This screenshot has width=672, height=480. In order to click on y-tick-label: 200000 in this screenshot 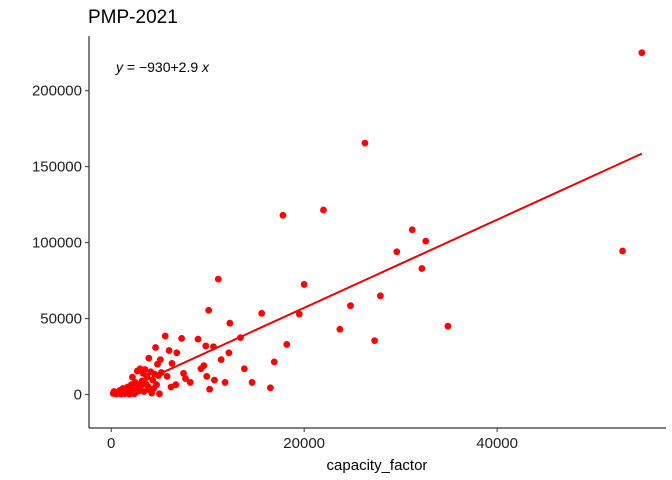, I will do `click(57, 91)`.